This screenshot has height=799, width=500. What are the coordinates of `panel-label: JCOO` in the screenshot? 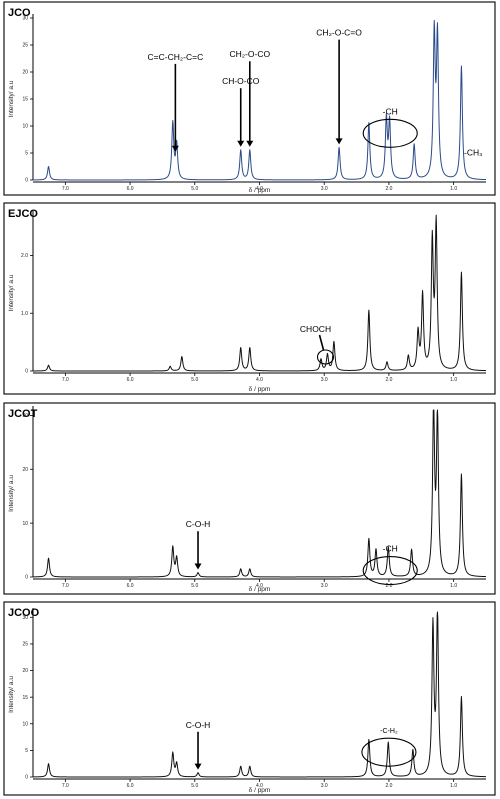 It's located at (24, 613).